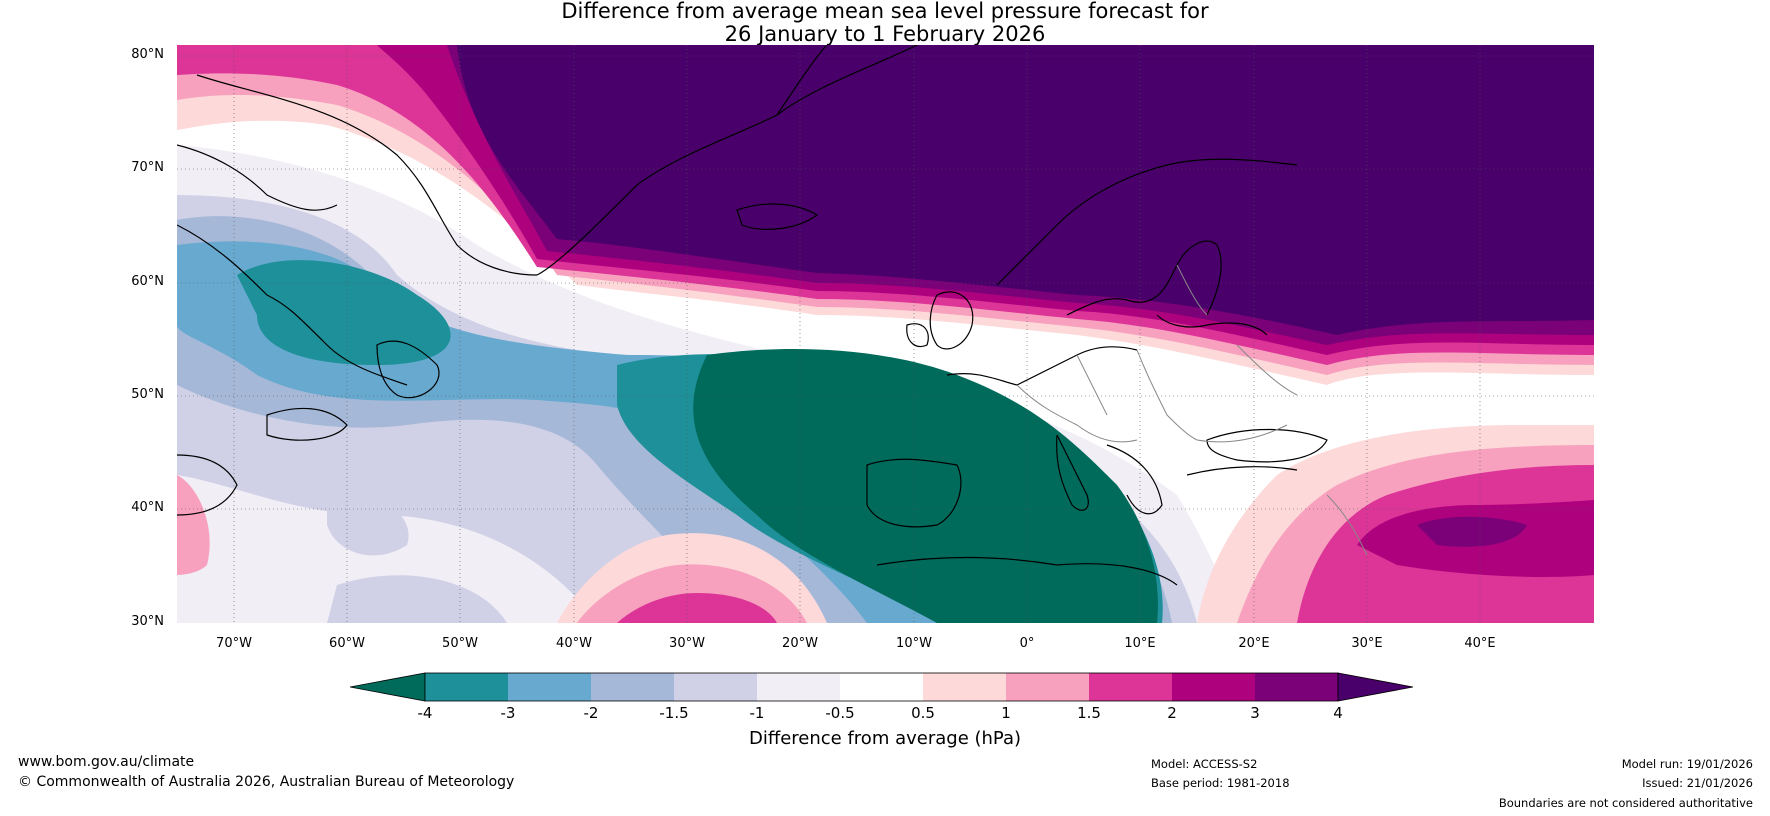 The height and width of the screenshot is (816, 1770). Describe the element at coordinates (1220, 783) in the screenshot. I see `footer-base-period: Base period: 1981-2018` at that location.